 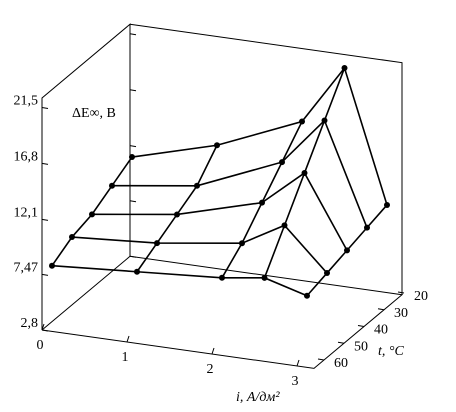 What do you see at coordinates (295, 381) in the screenshot?
I see `x-tick-label: 3` at bounding box center [295, 381].